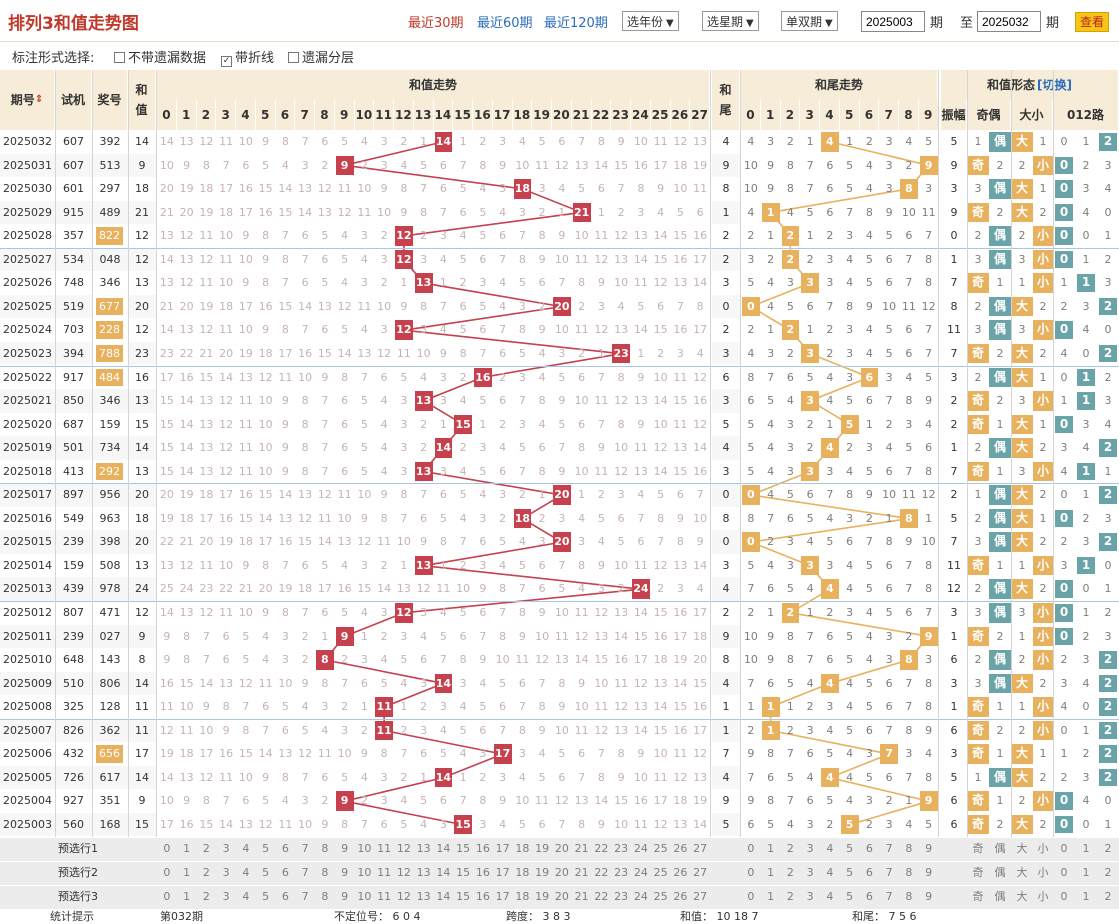 The image size is (1119, 924). Describe the element at coordinates (522, 896) in the screenshot. I see `preselect-sum-cell: 18` at that location.